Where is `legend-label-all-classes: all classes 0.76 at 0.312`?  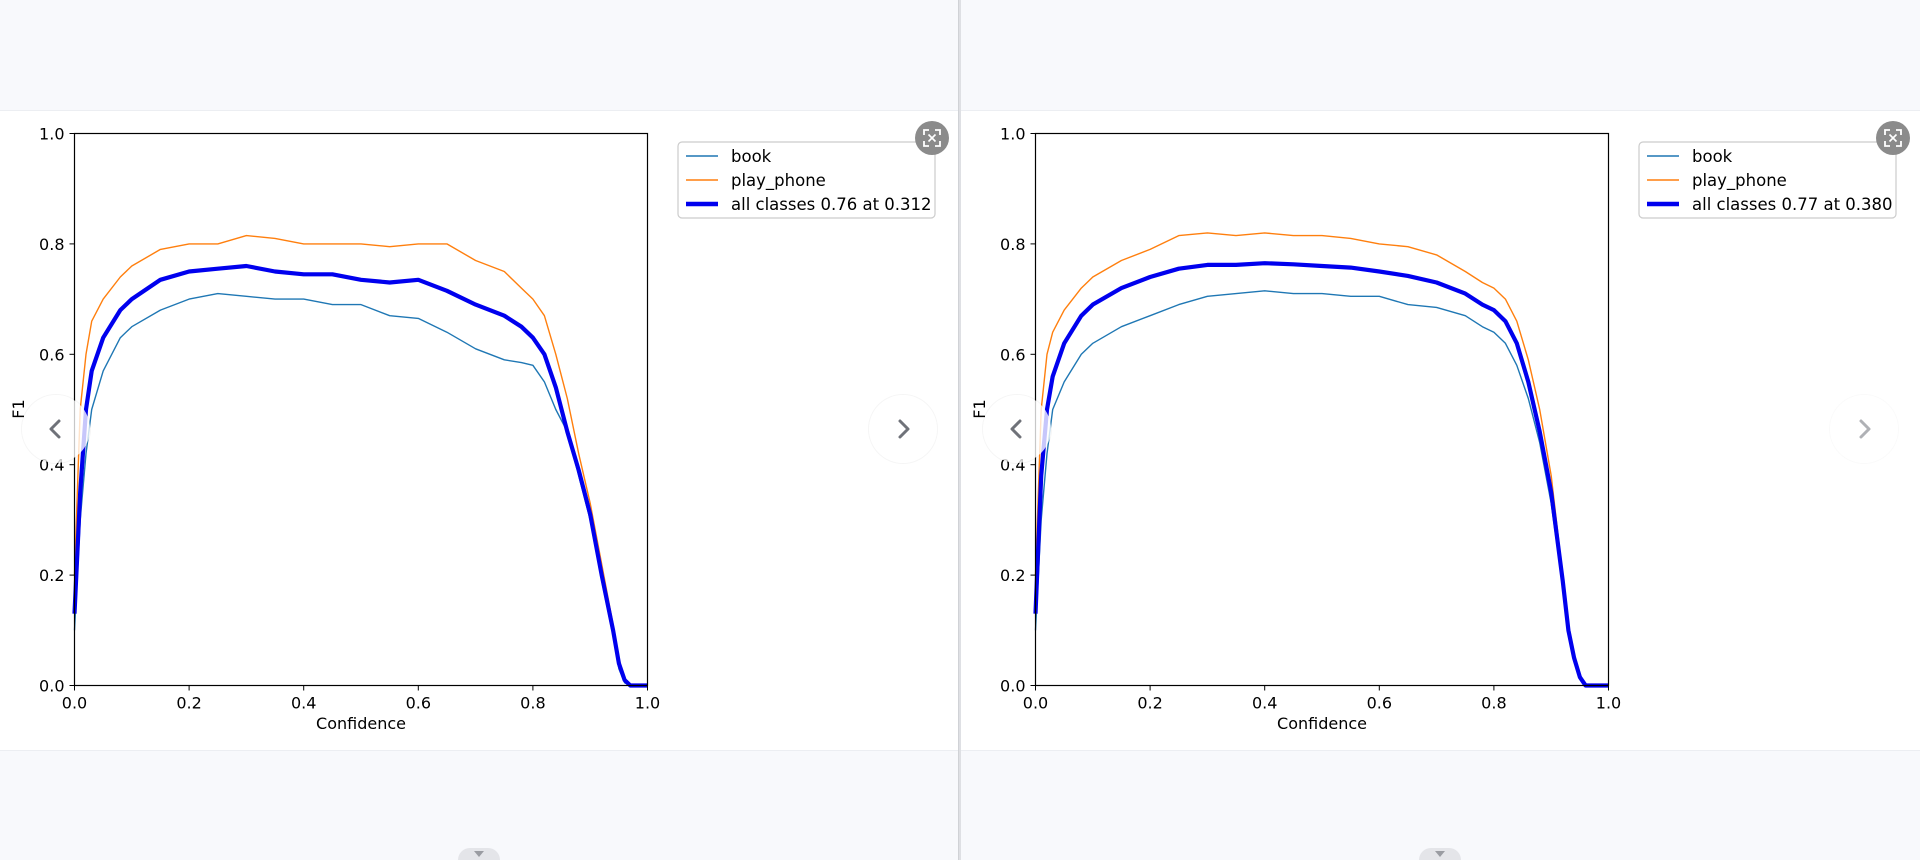 legend-label-all-classes: all classes 0.76 at 0.312 is located at coordinates (831, 204).